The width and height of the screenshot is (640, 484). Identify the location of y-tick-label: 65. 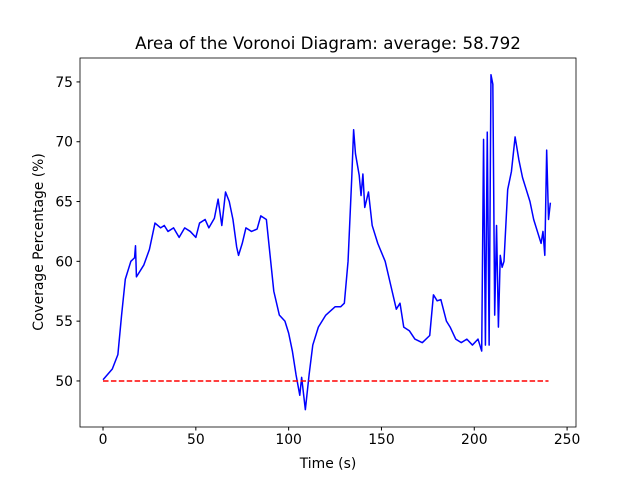
(64, 203).